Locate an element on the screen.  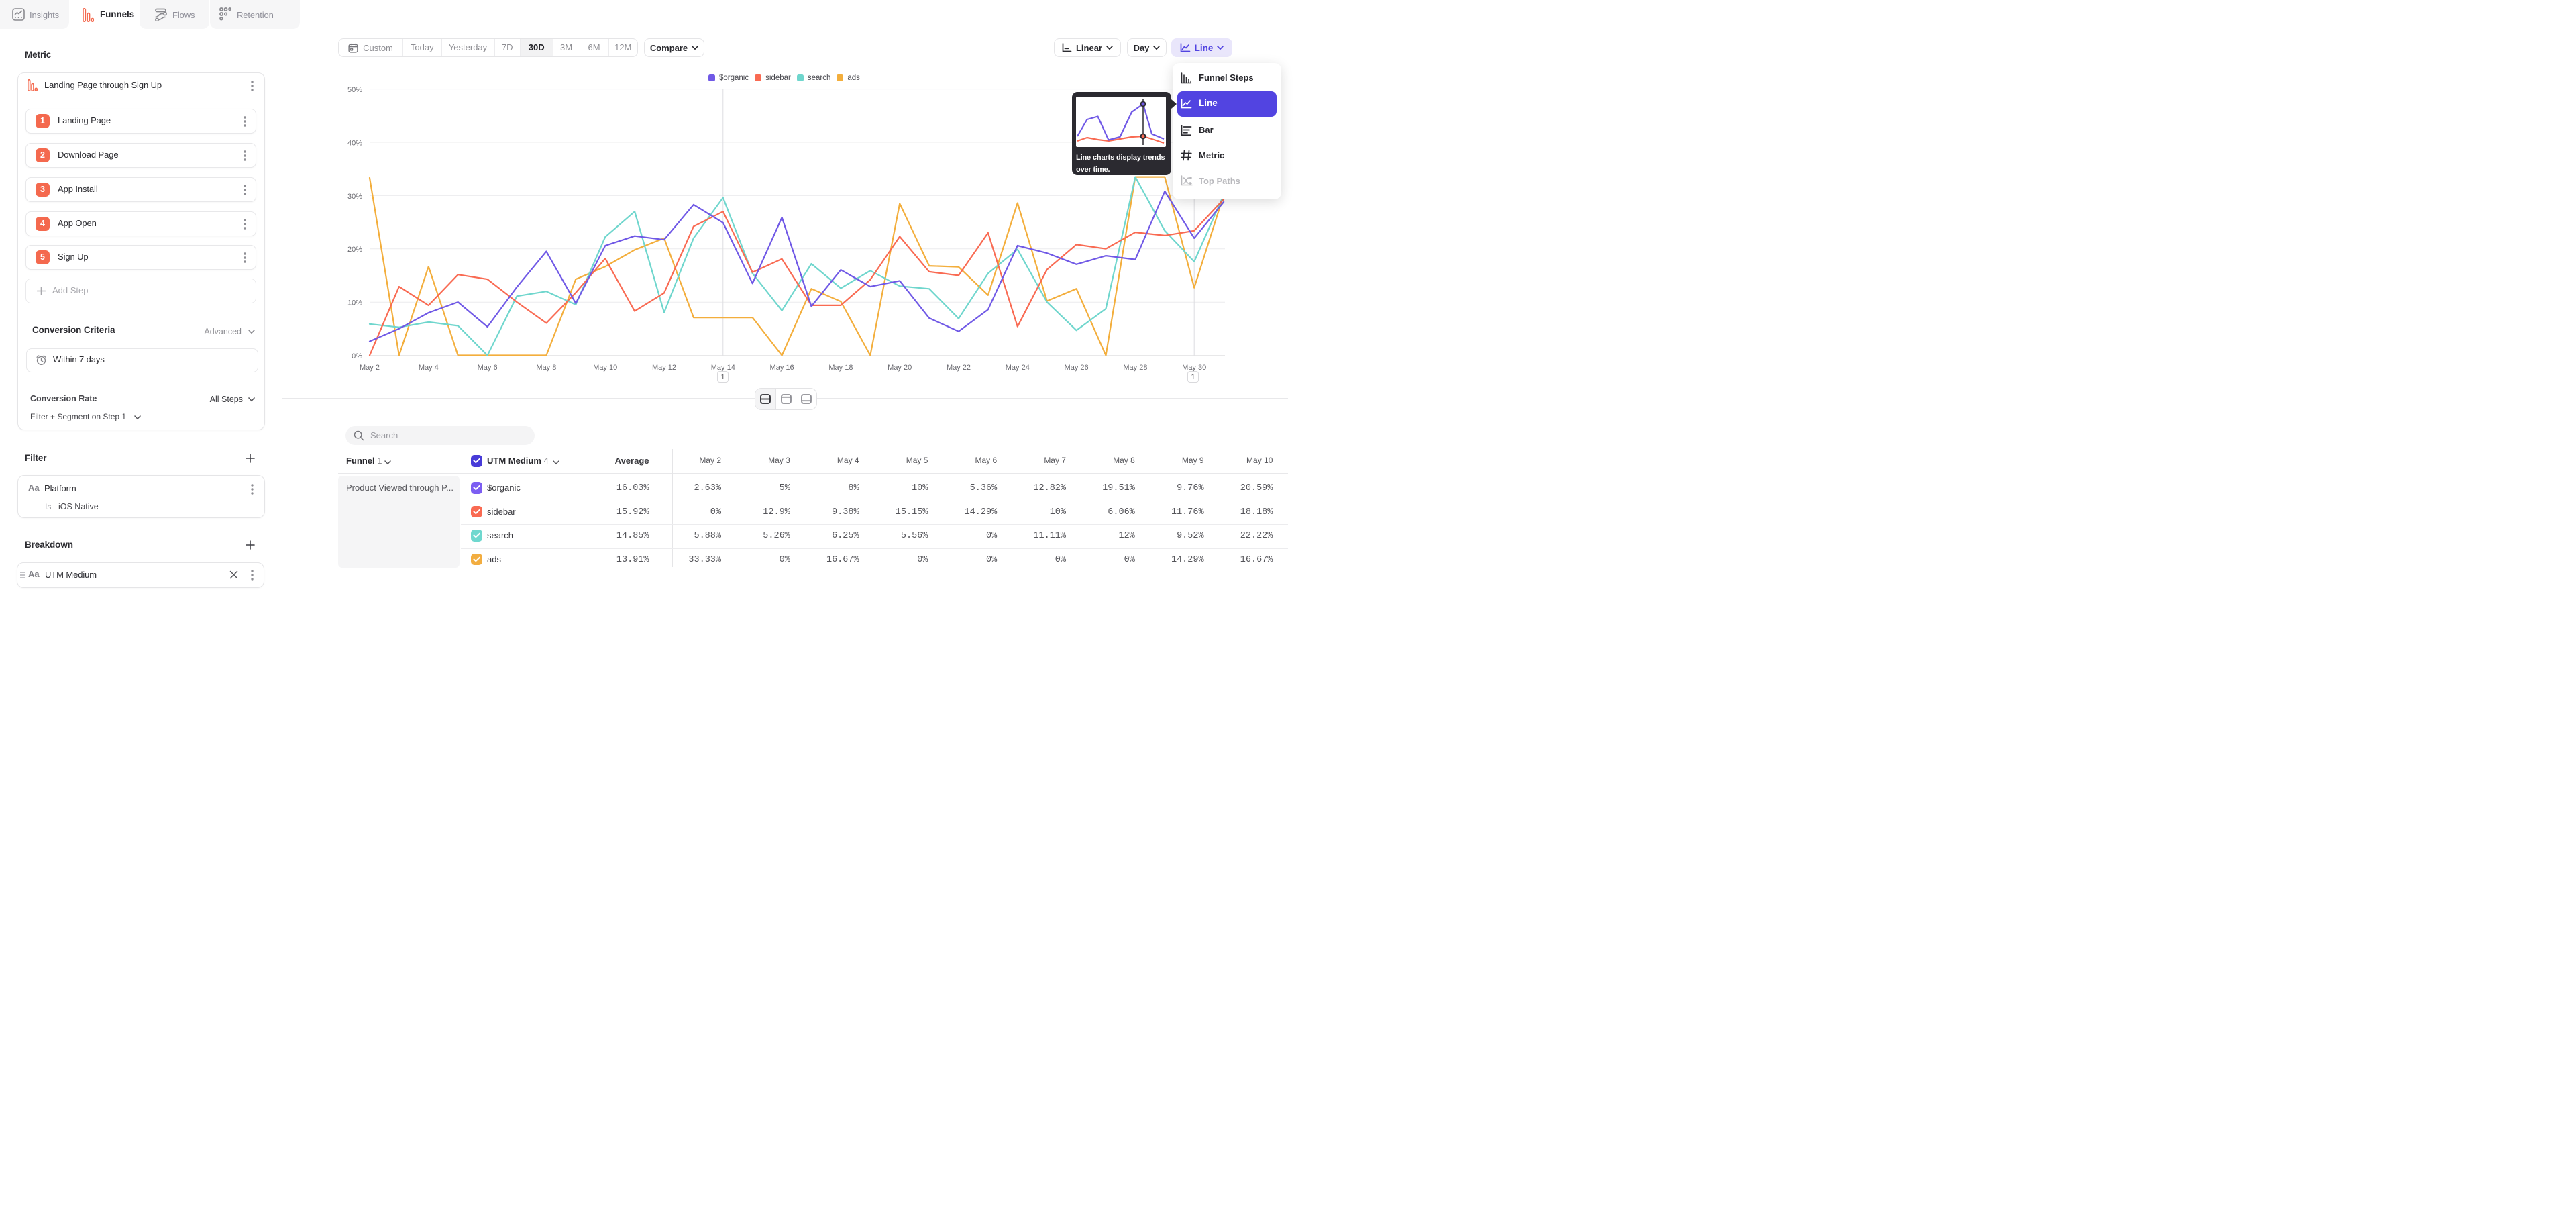
svg-text: May 12 is located at coordinates (664, 368).